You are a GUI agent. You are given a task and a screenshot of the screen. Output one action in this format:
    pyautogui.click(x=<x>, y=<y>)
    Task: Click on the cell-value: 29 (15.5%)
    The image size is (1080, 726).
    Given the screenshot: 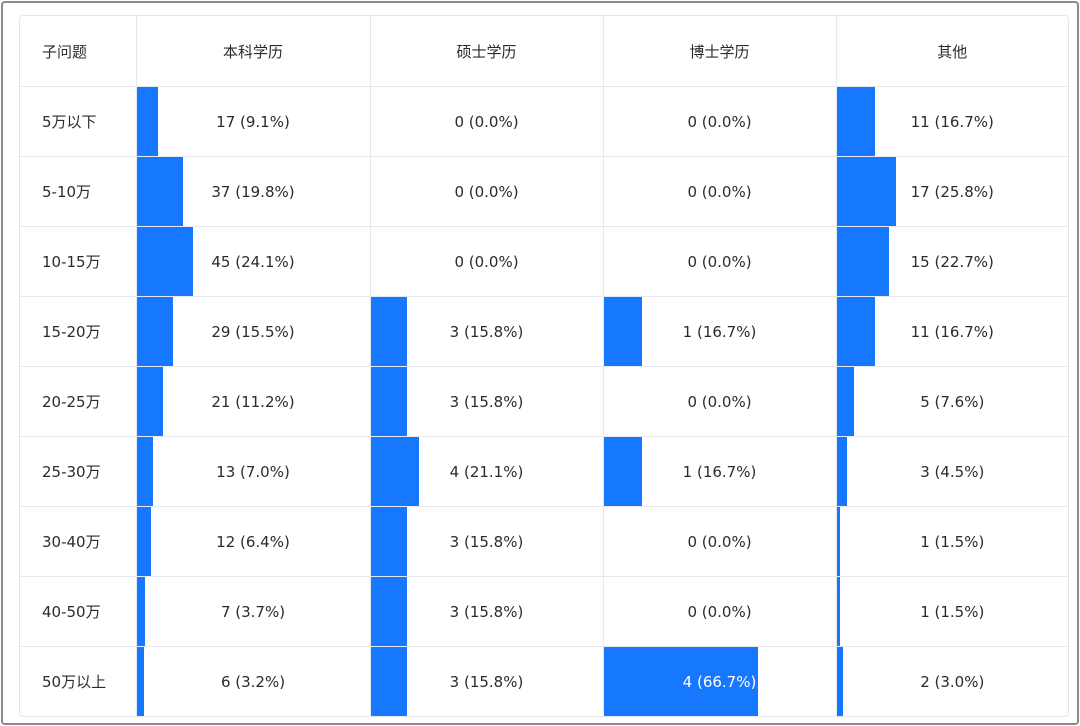 What is the action you would take?
    pyautogui.click(x=253, y=331)
    